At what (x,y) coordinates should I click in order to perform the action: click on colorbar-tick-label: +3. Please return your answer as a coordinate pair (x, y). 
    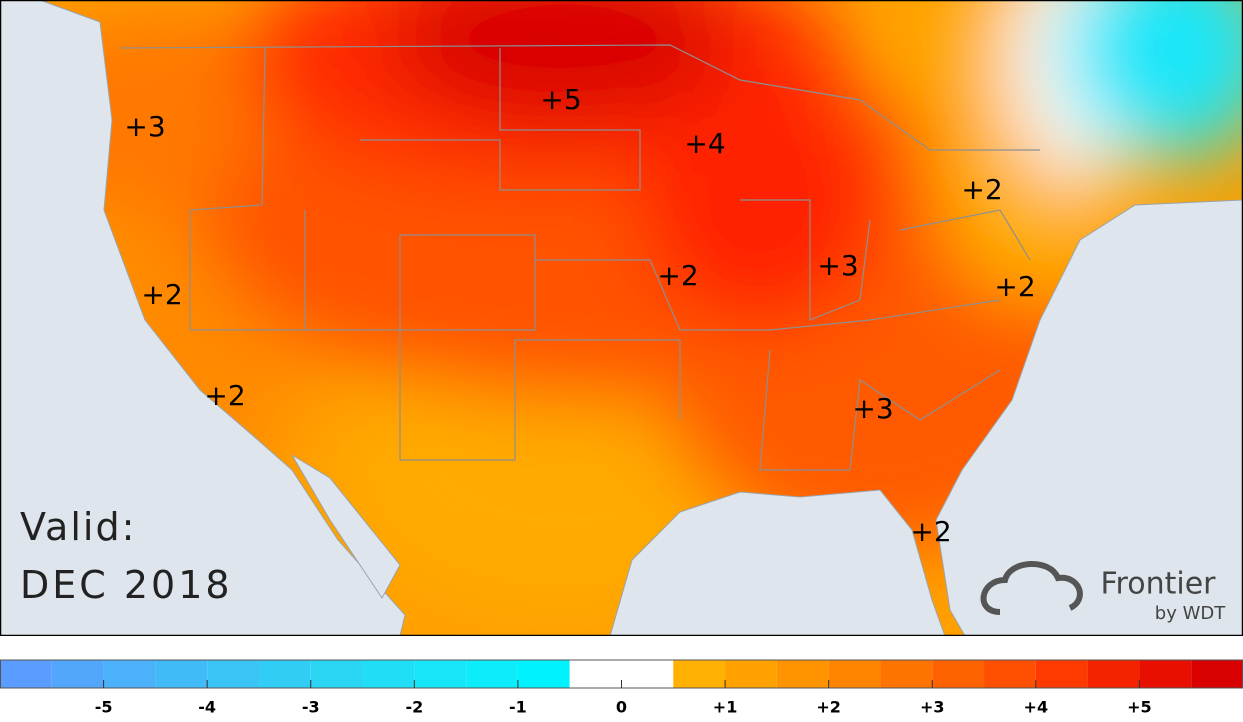
    Looking at the image, I should click on (932, 707).